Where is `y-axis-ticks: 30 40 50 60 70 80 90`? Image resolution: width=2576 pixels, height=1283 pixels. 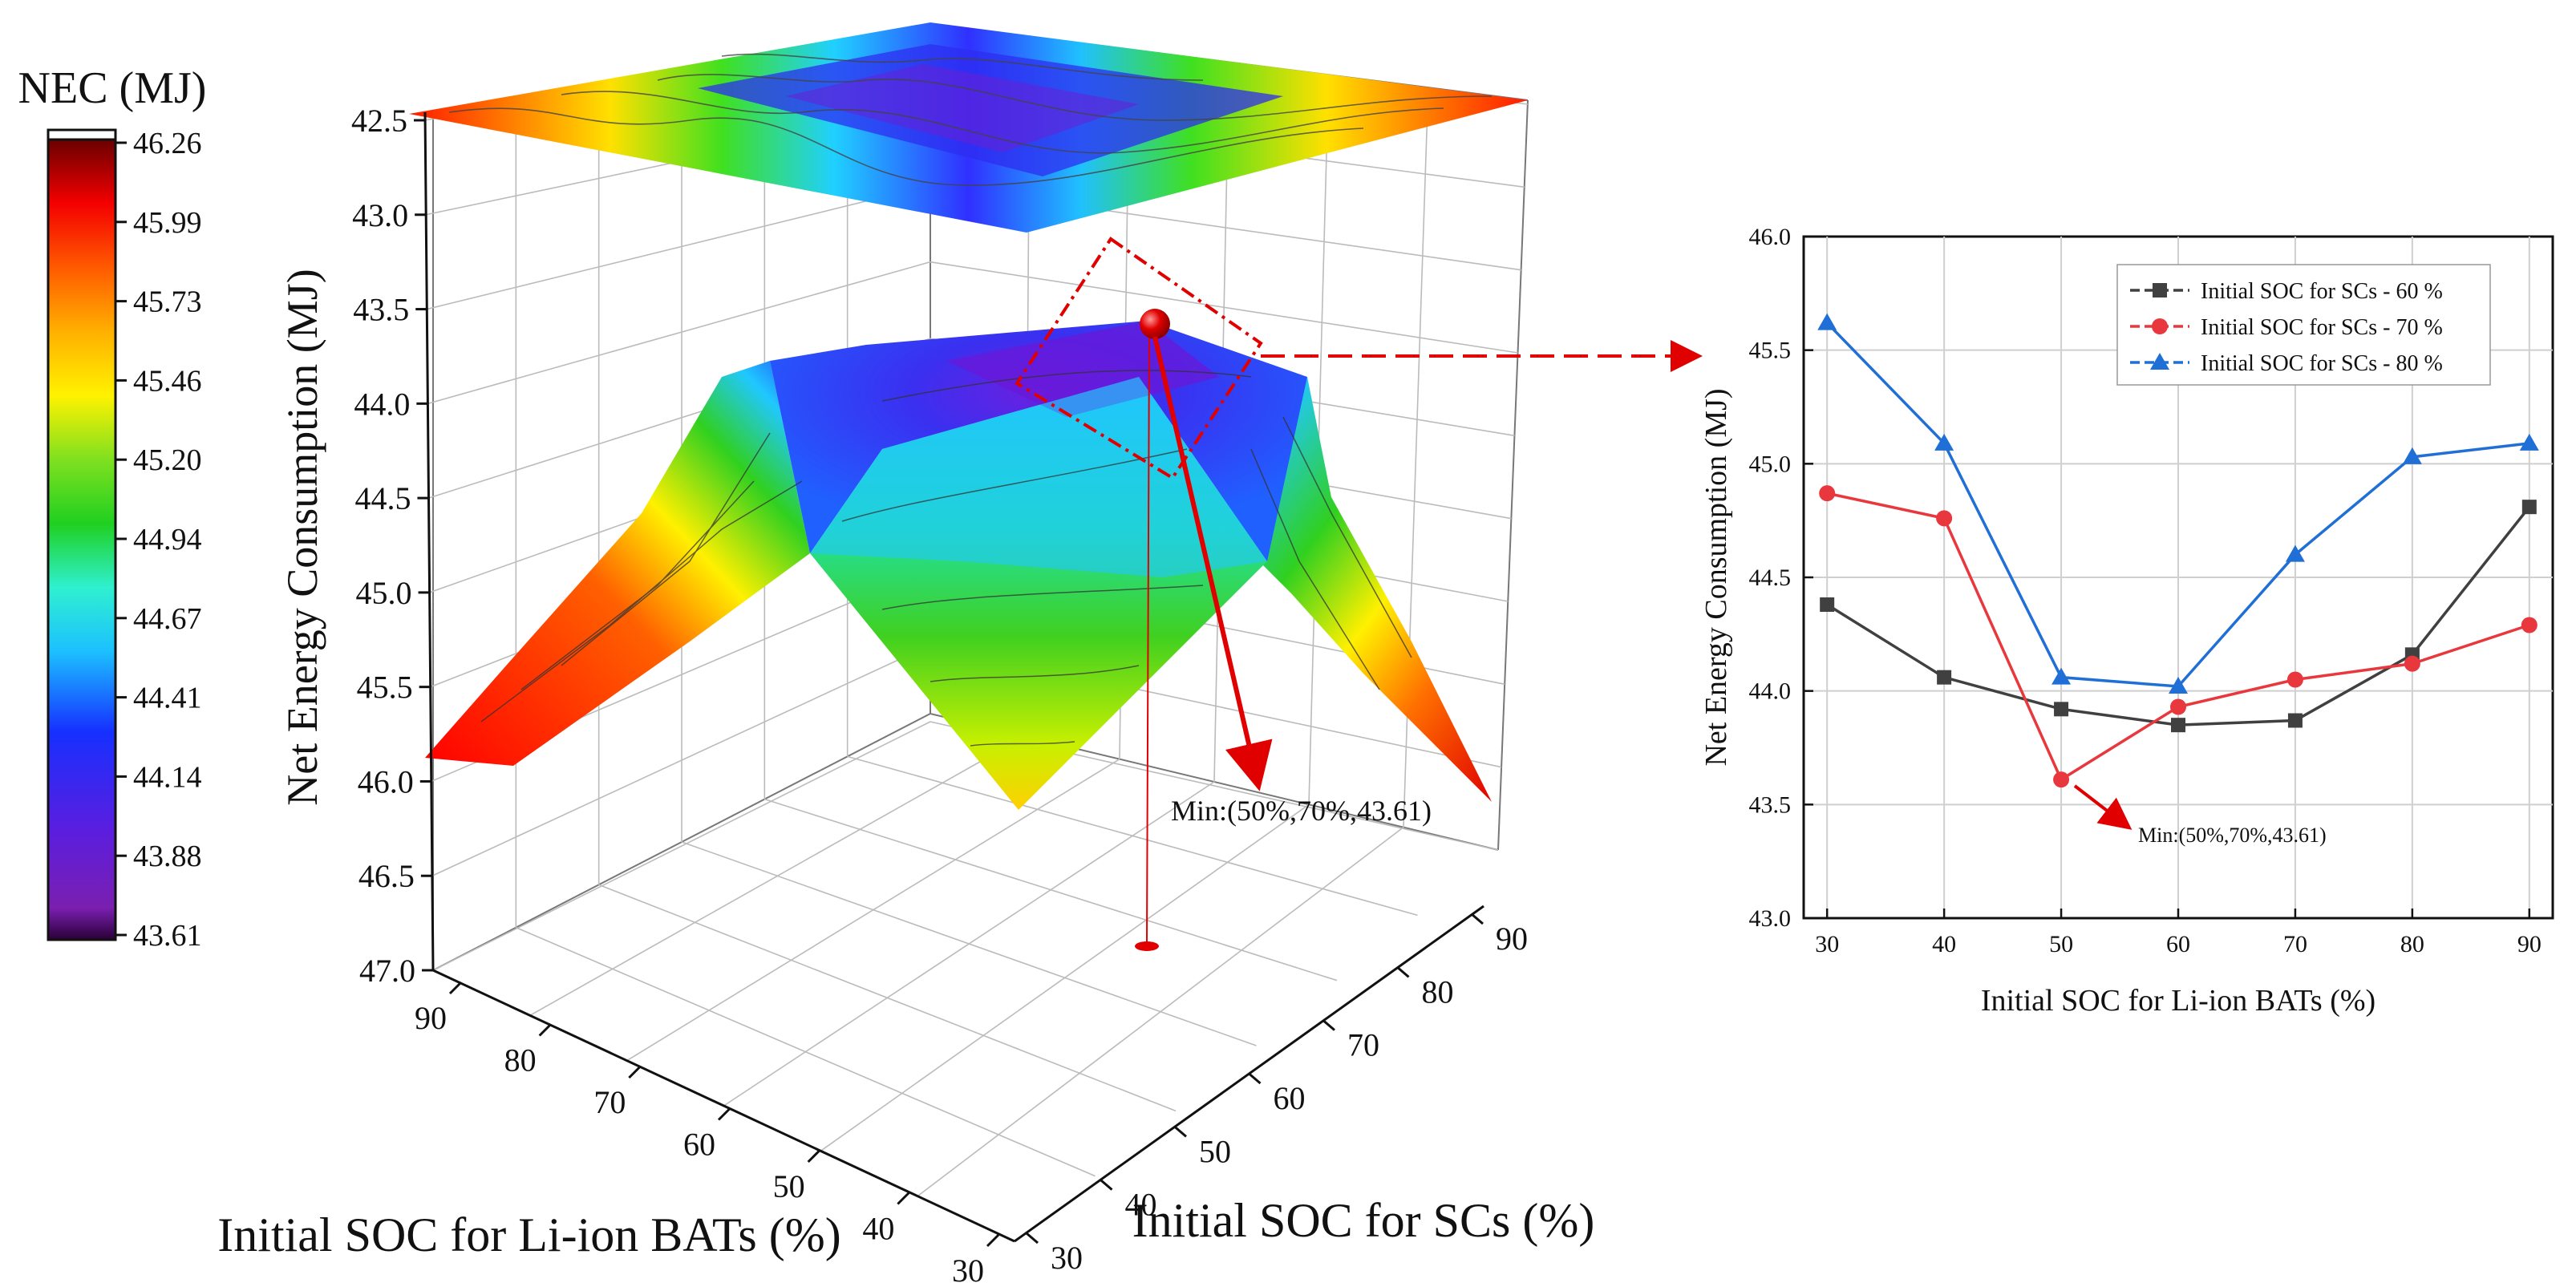 y-axis-ticks: 30 40 50 60 70 80 90 is located at coordinates (1277, 1094).